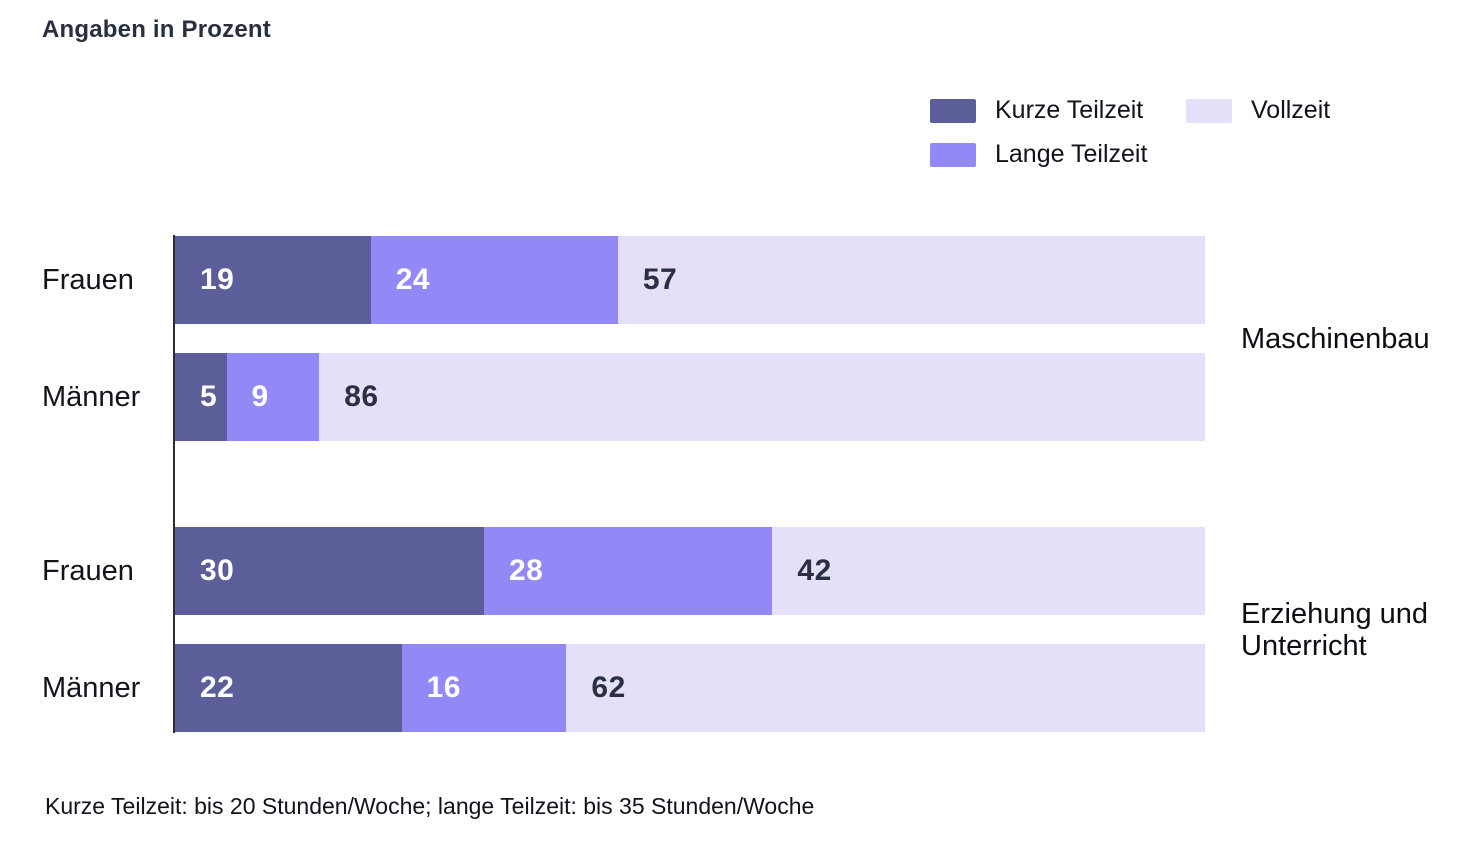  I want to click on stacked-bar: 22 16 62, so click(690, 688).